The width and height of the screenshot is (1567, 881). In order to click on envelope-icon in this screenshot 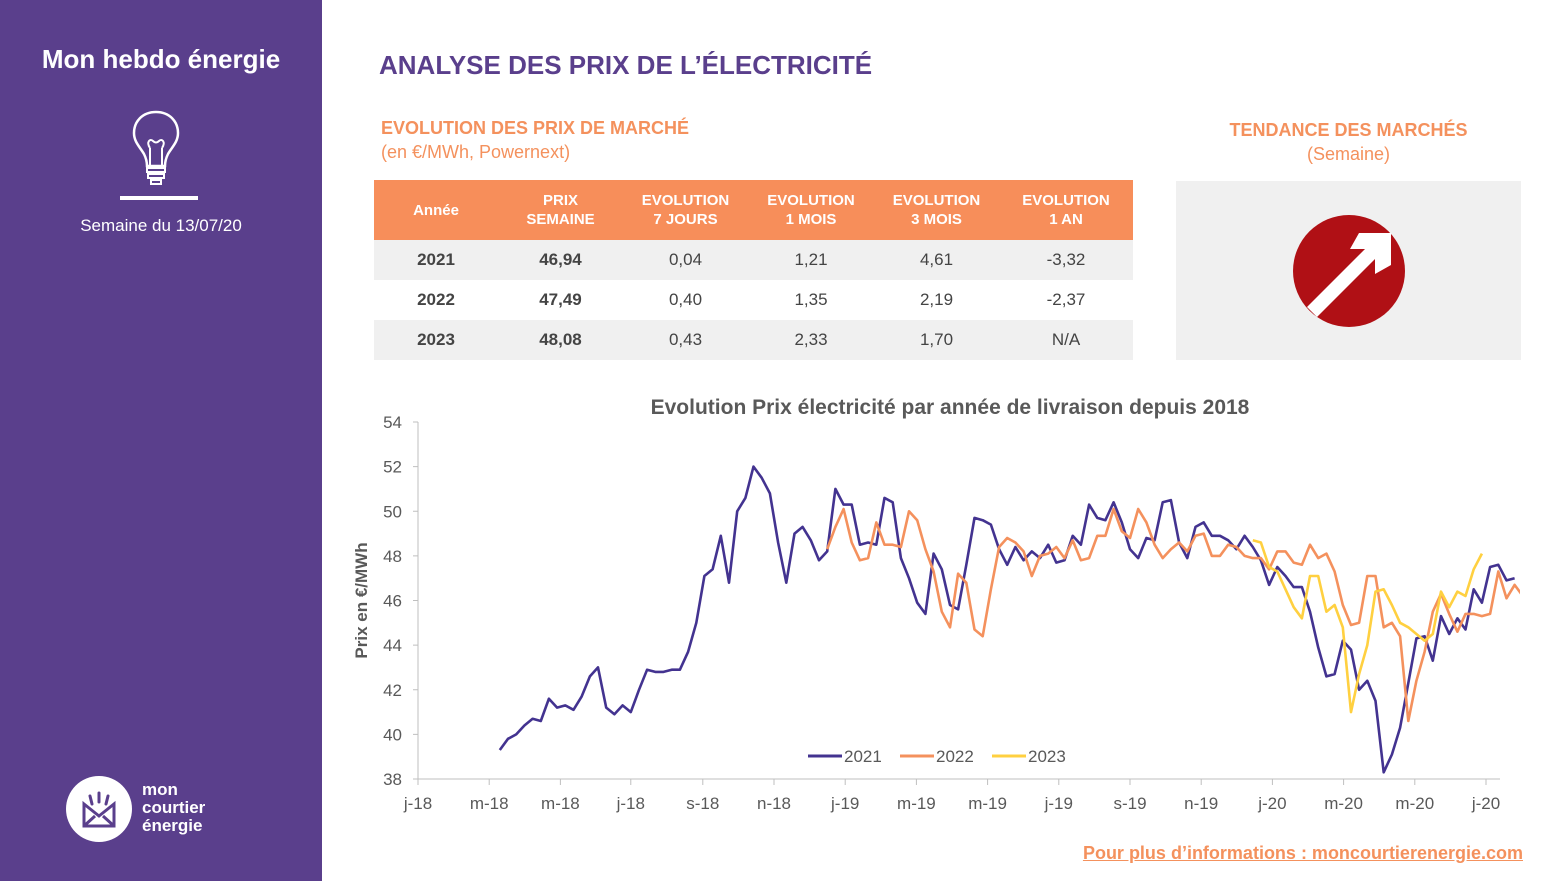, I will do `click(99, 809)`.